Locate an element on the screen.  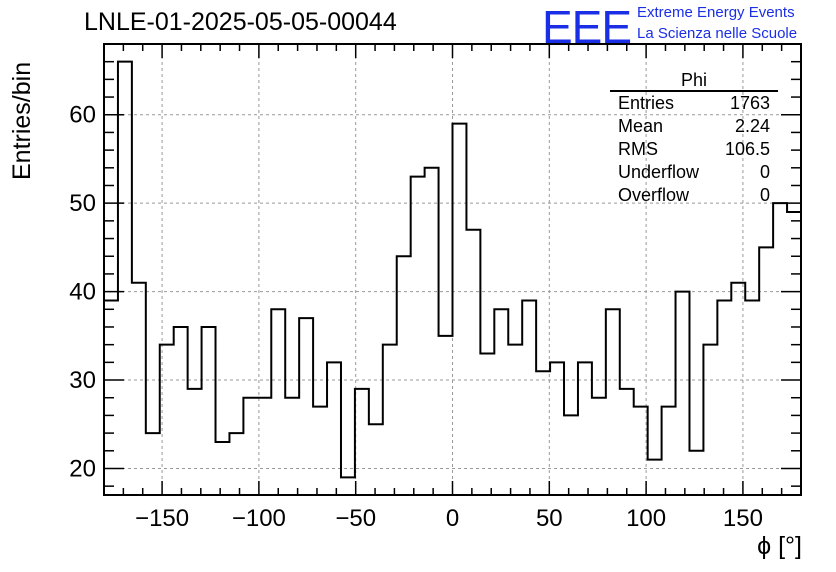
x-tick-label: 50 is located at coordinates (549, 518).